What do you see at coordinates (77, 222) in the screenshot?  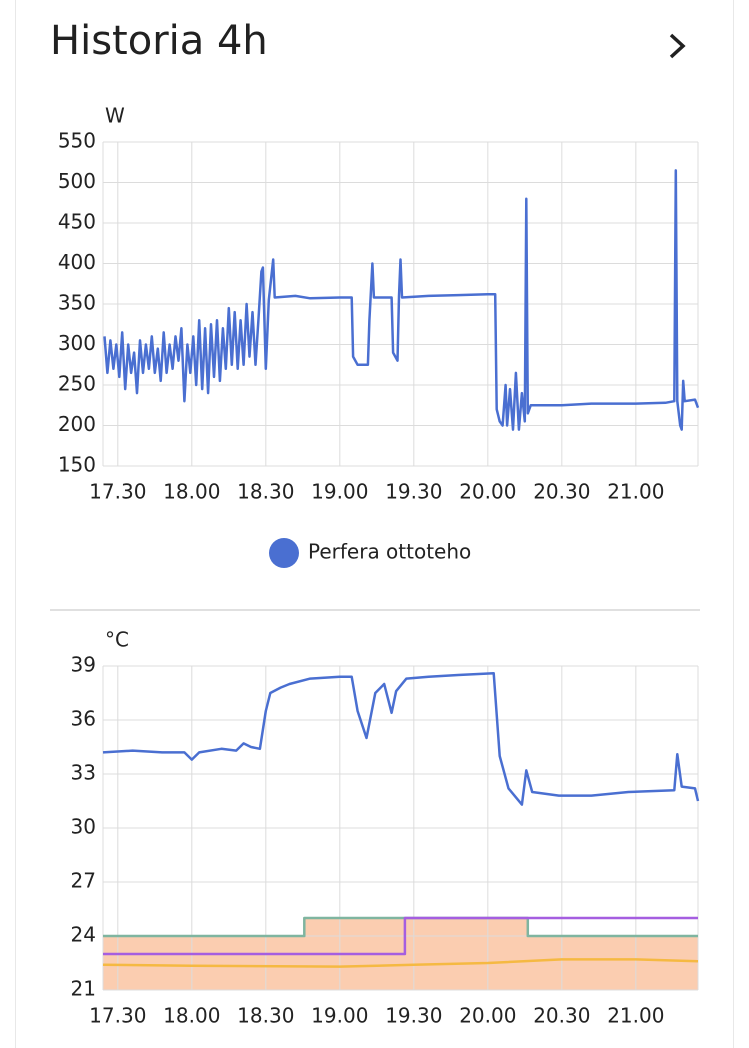 I see `y-tick-label: 450` at bounding box center [77, 222].